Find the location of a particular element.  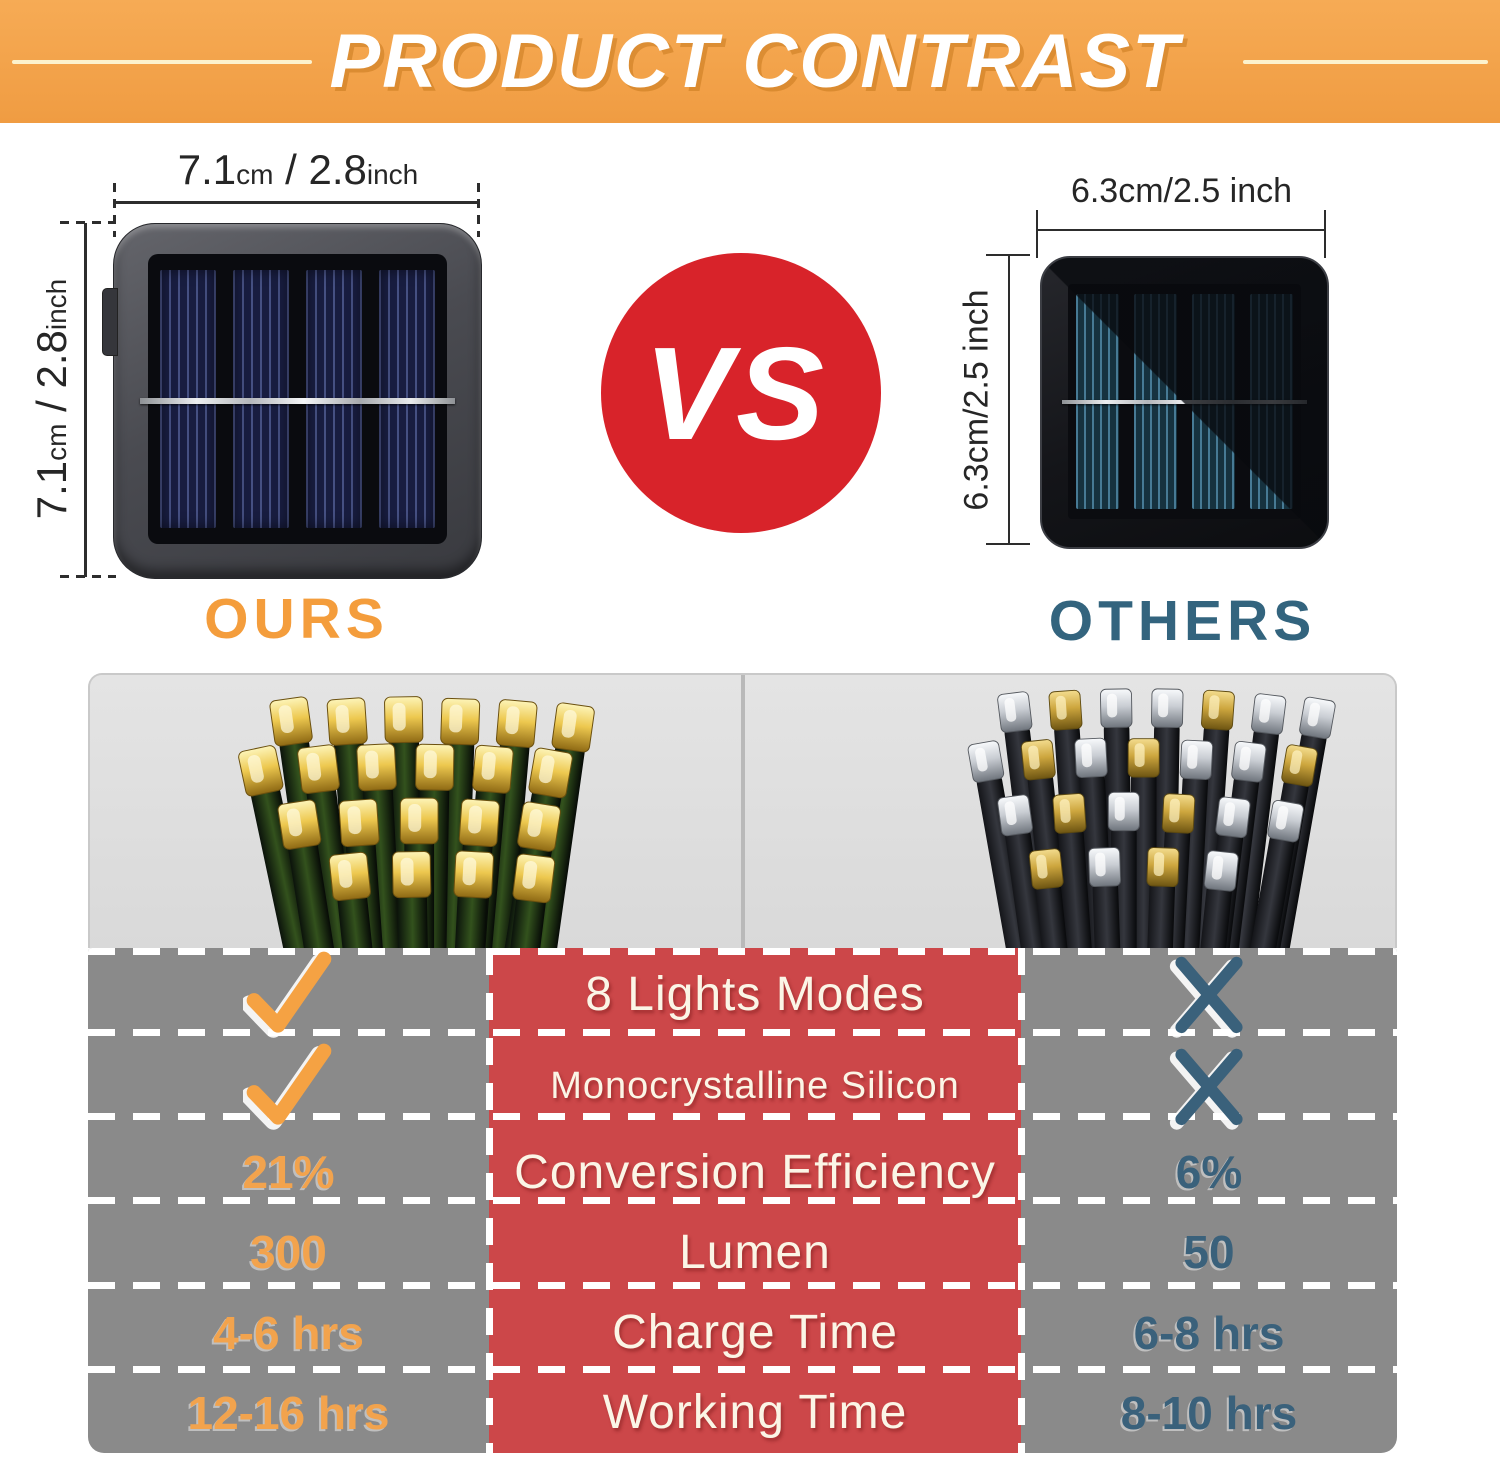

feature-text: Working Time is located at coordinates (755, 1413).